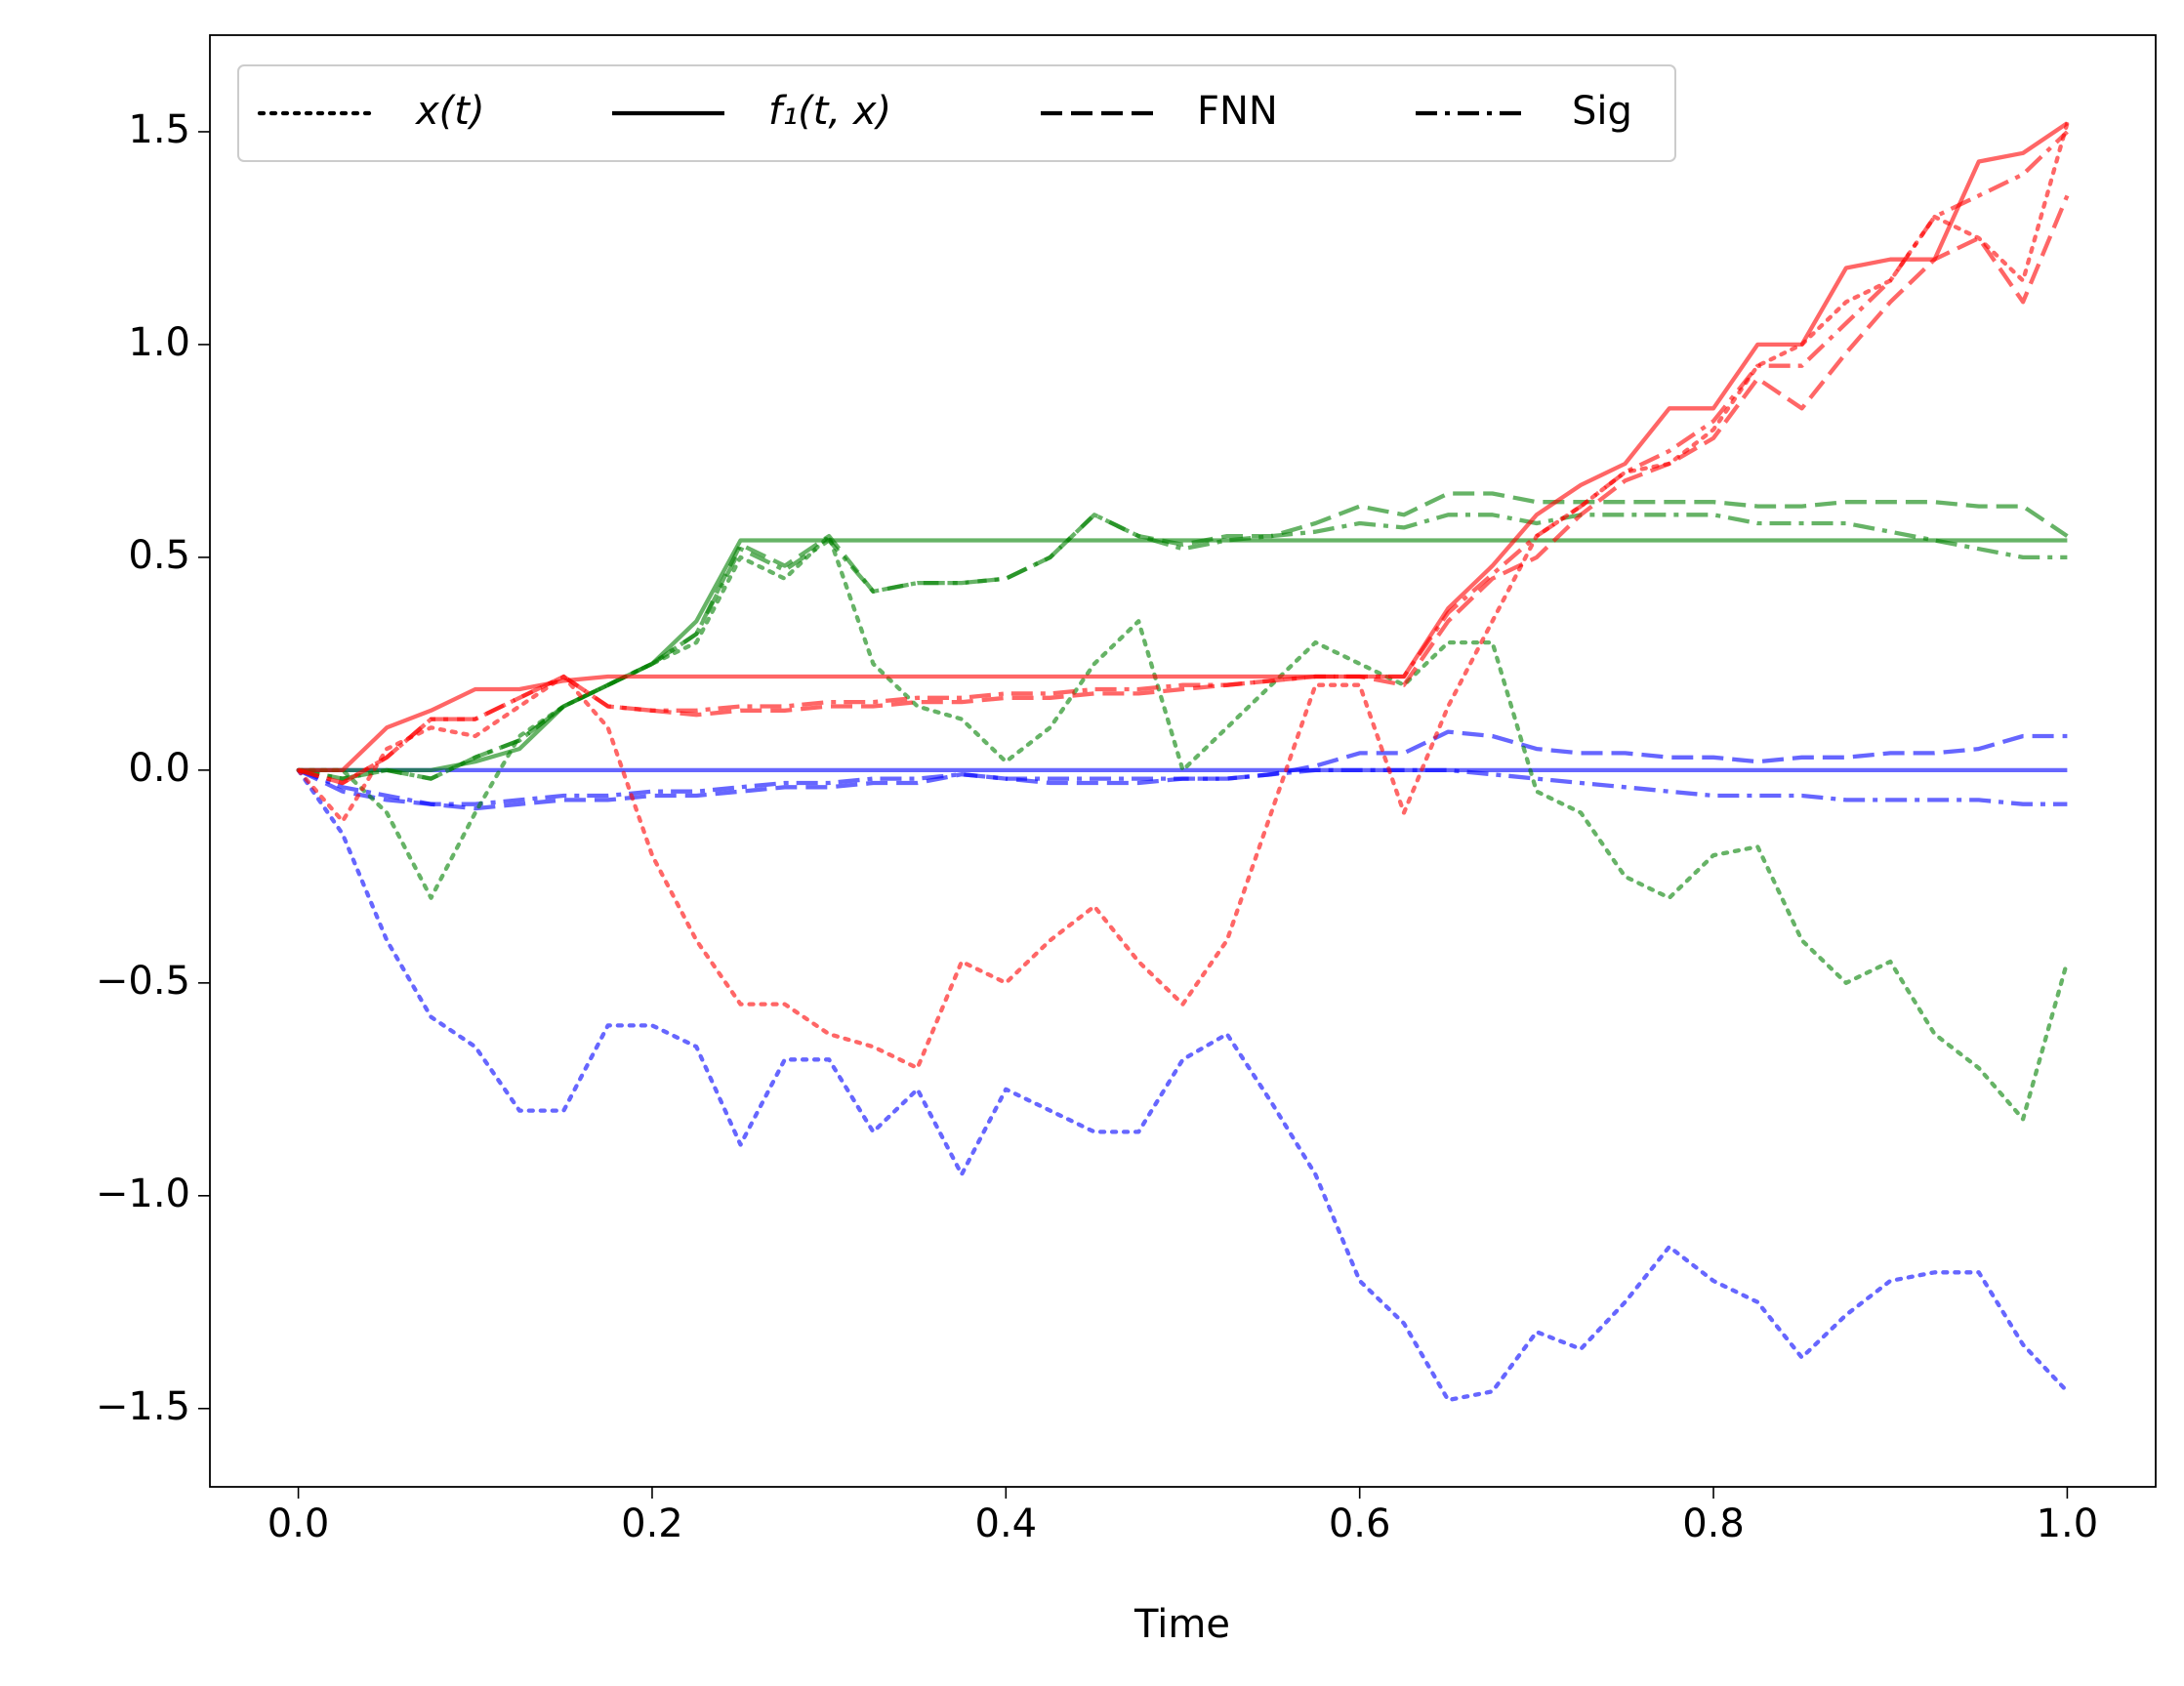 The image size is (2184, 1686). I want to click on legend-box, so click(956, 113).